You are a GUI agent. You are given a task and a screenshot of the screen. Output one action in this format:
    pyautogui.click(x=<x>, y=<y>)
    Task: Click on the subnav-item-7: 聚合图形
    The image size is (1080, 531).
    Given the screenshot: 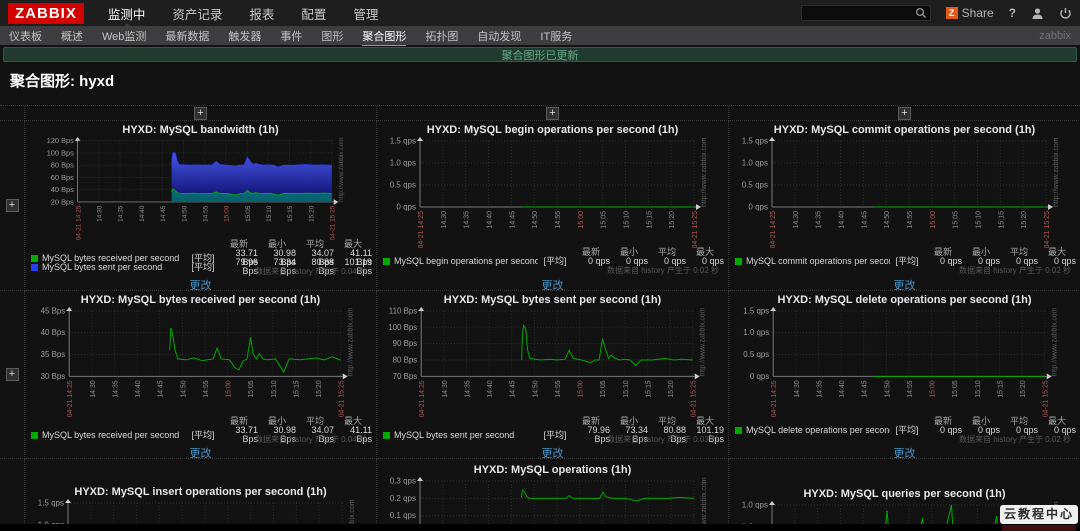 What is the action you would take?
    pyautogui.click(x=384, y=36)
    